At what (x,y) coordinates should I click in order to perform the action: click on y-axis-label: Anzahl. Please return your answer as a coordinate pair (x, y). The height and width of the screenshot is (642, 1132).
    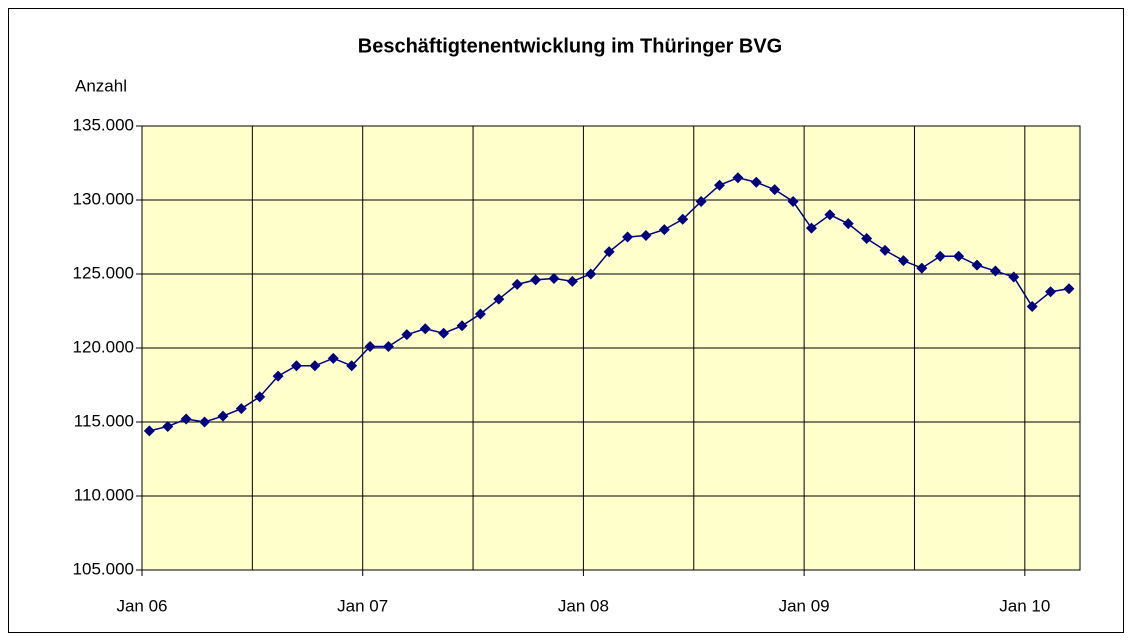
    Looking at the image, I should click on (101, 85).